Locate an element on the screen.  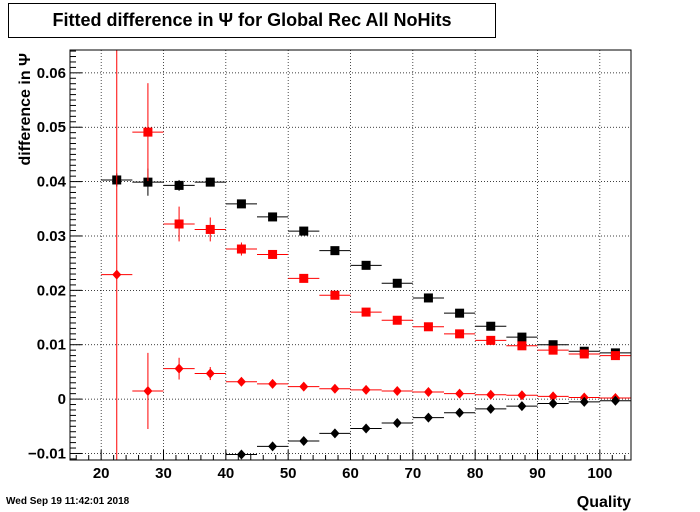
y-tick-label: 0.06 is located at coordinates (51, 73).